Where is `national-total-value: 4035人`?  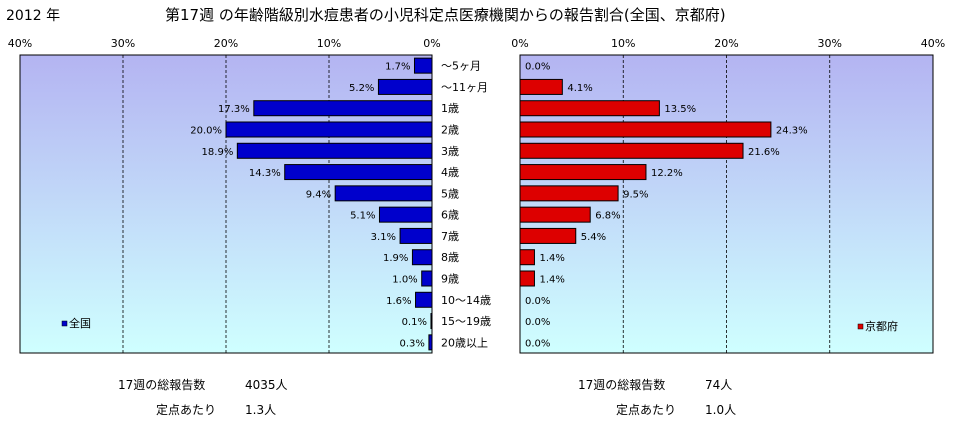
national-total-value: 4035人 is located at coordinates (266, 385).